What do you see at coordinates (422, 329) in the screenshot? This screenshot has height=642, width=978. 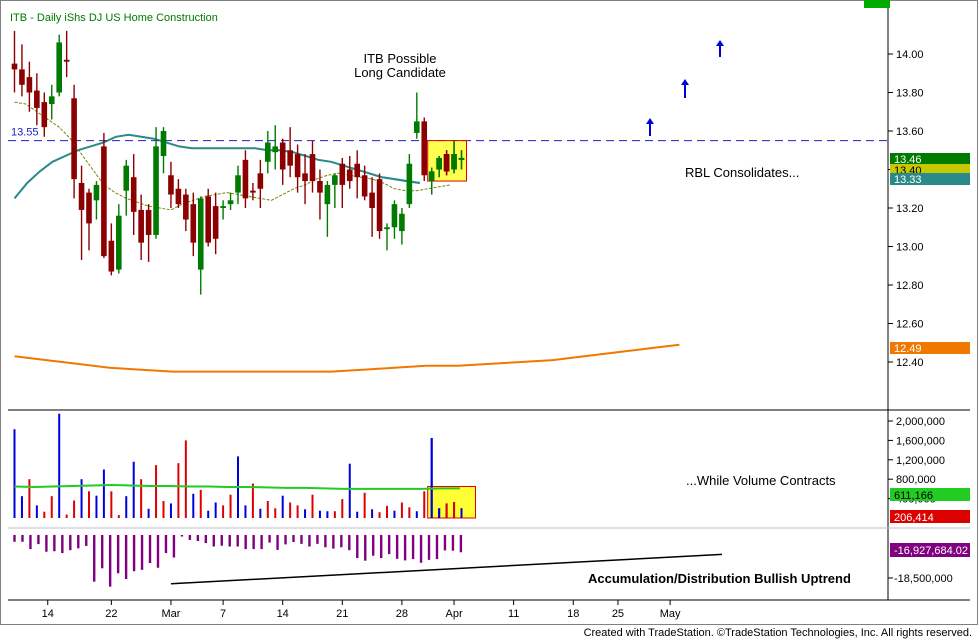 I see `consolidation-boxes` at bounding box center [422, 329].